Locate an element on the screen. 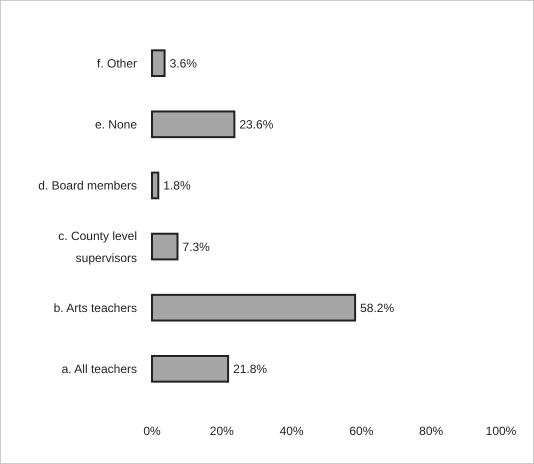  y-tick-label: d. Board members is located at coordinates (87, 185).